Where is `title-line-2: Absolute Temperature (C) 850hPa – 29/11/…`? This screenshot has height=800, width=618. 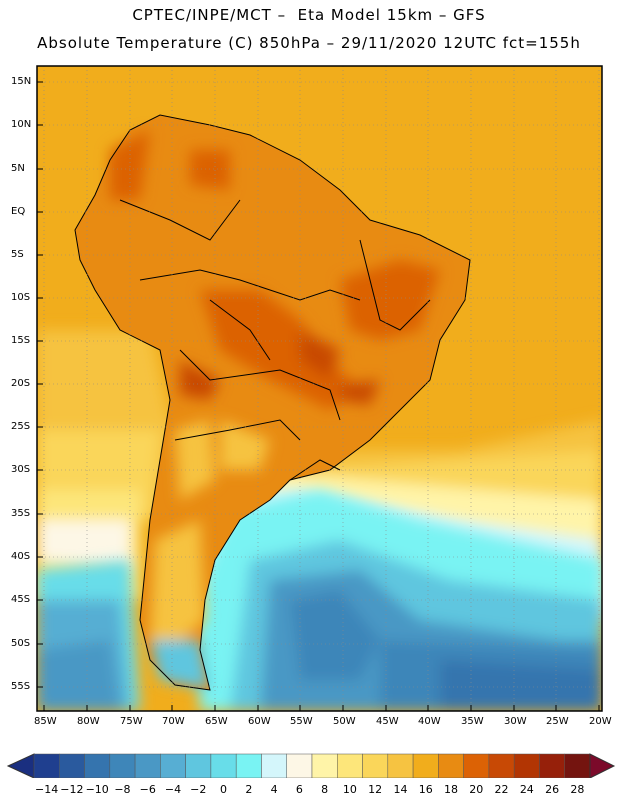
title-line-2: Absolute Temperature (C) 850hPa – 29/11/… is located at coordinates (309, 43).